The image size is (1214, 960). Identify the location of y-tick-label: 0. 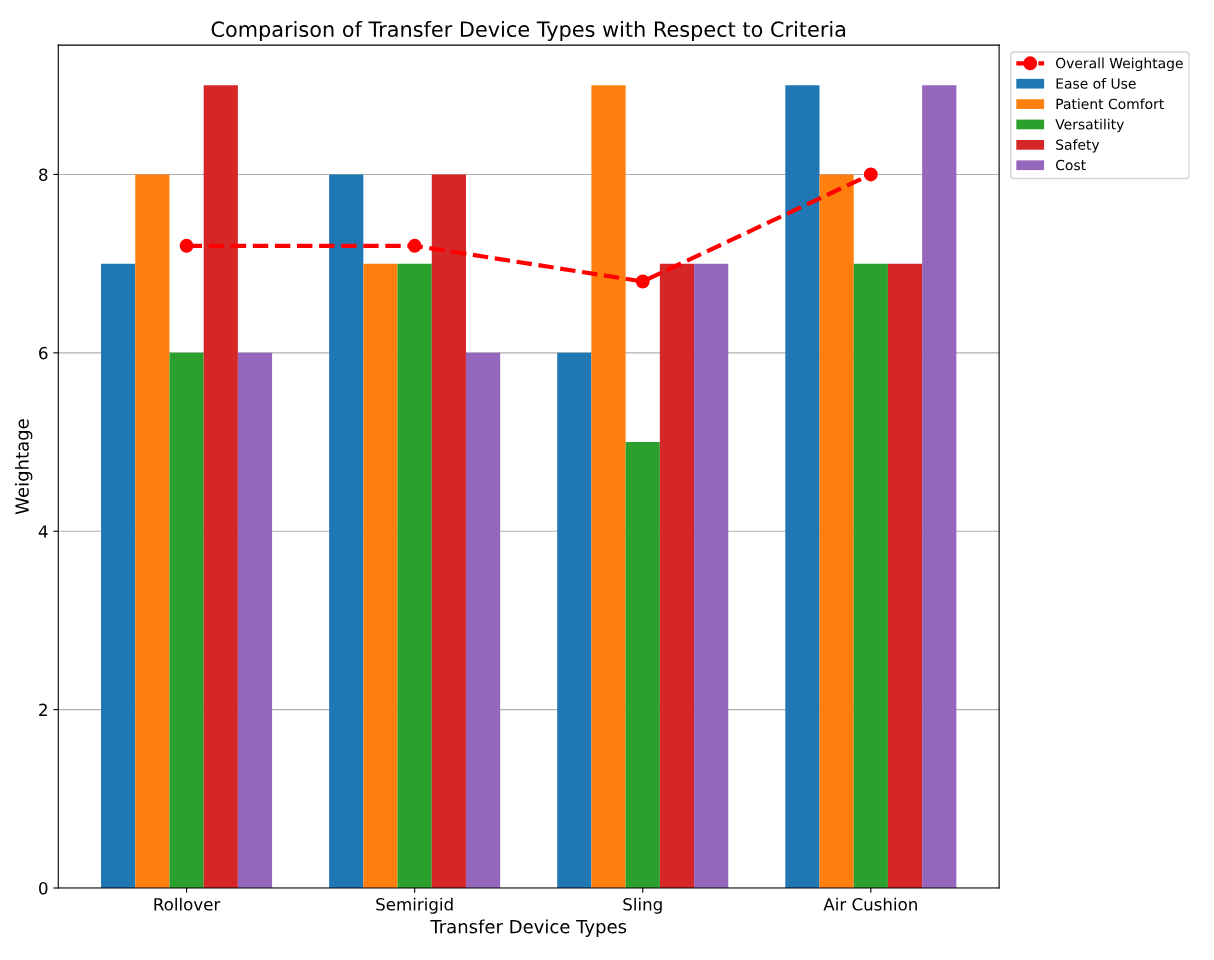
(43, 888).